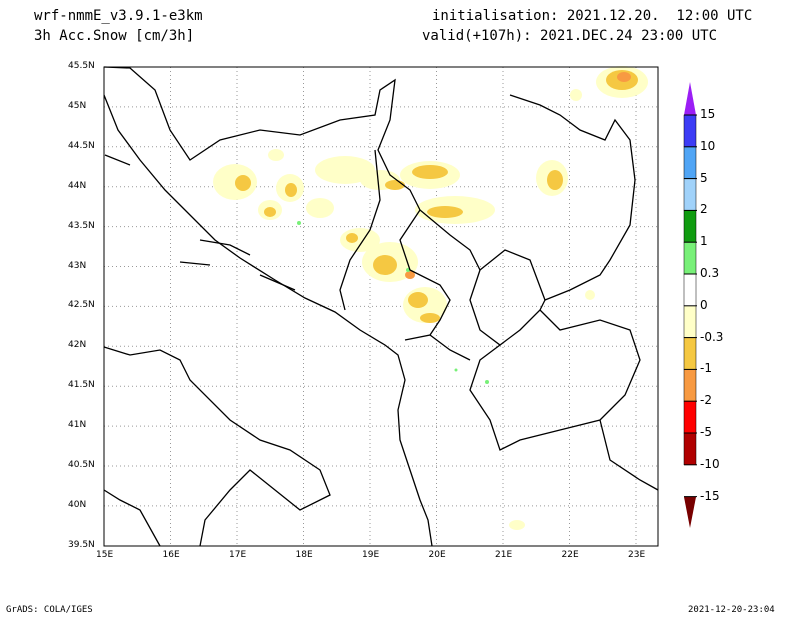  What do you see at coordinates (77, 265) in the screenshot?
I see `lat-label: 43N` at bounding box center [77, 265].